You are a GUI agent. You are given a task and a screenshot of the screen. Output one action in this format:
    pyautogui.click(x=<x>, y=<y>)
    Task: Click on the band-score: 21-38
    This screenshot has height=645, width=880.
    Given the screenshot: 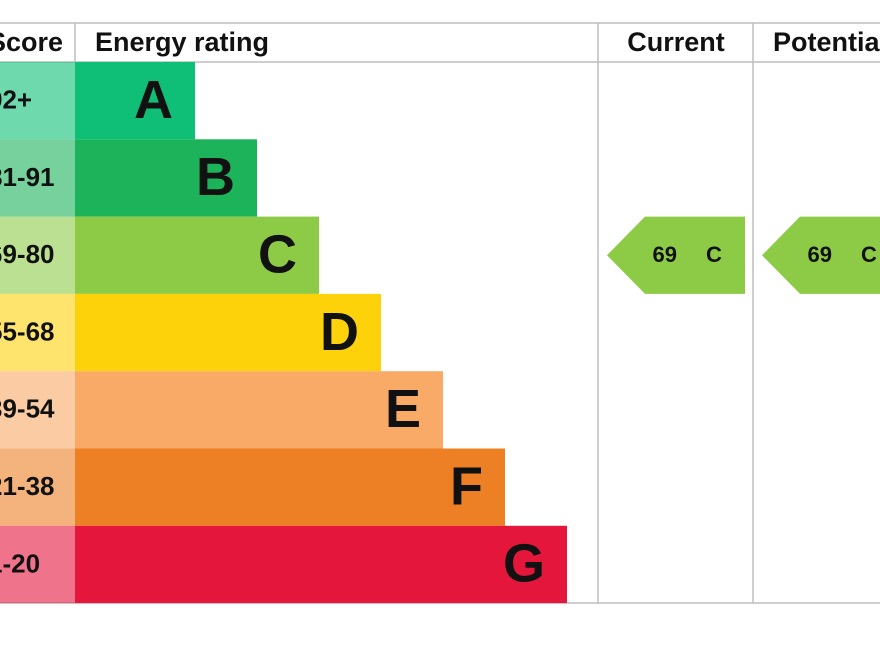 What is the action you would take?
    pyautogui.click(x=27, y=486)
    